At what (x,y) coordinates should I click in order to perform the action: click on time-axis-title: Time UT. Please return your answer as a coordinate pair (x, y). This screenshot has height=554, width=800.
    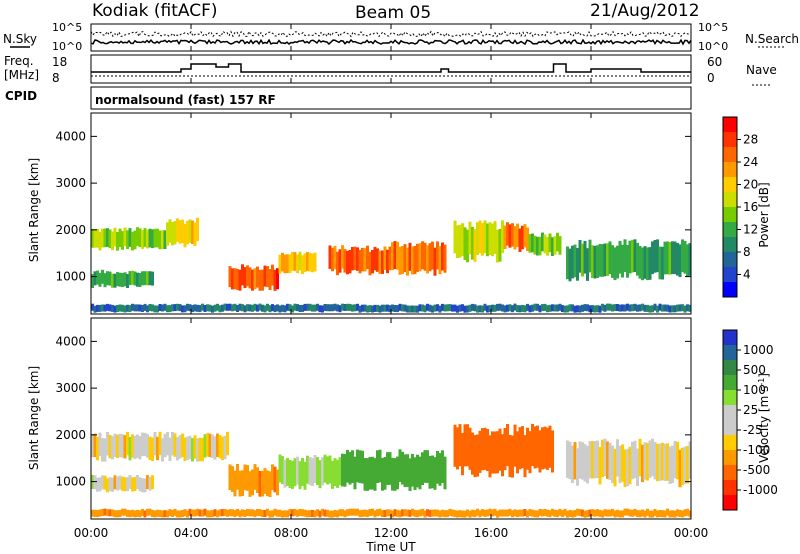
    Looking at the image, I should click on (390, 547).